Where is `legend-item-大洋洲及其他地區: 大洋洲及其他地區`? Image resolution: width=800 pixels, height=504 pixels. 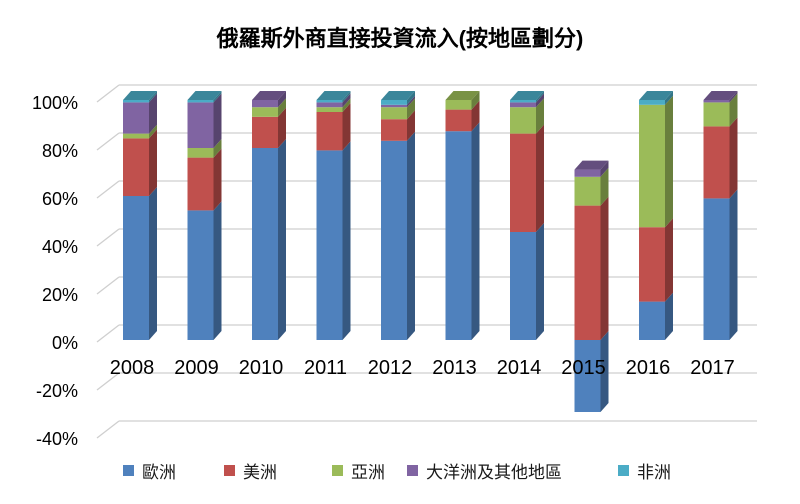
legend-item-大洋洲及其他地區: 大洋洲及其他地區 is located at coordinates (484, 470).